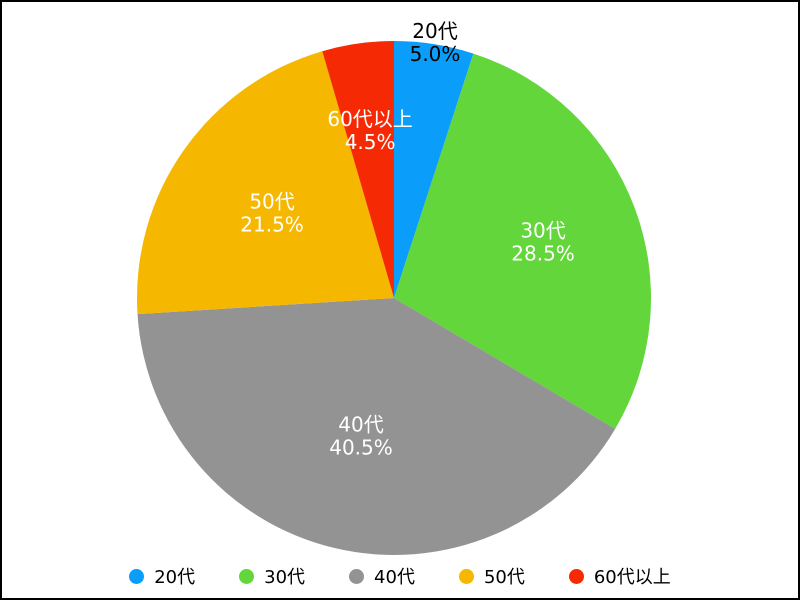 Image resolution: width=800 pixels, height=600 pixels. Describe the element at coordinates (247, 576) in the screenshot. I see `legend-marker-30s` at that location.